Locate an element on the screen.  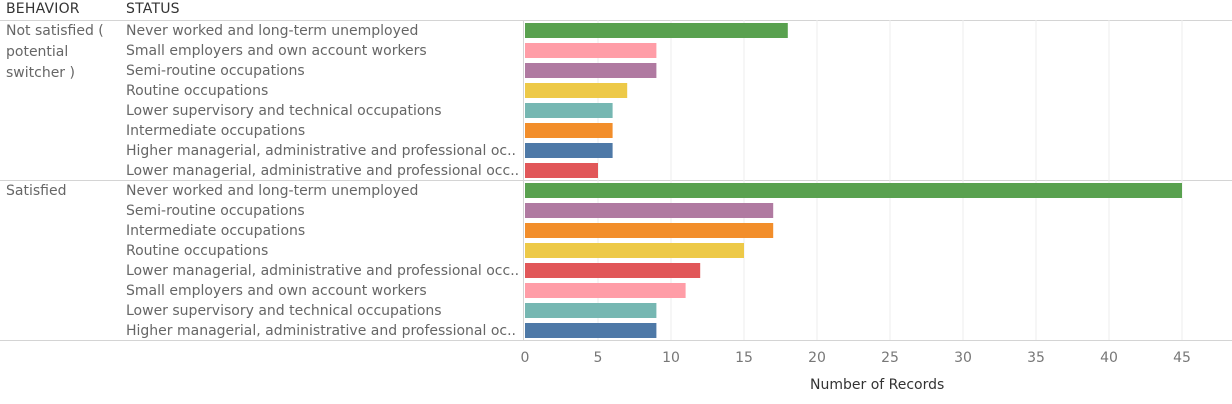
plot-left-border is located at coordinates (523, 180).